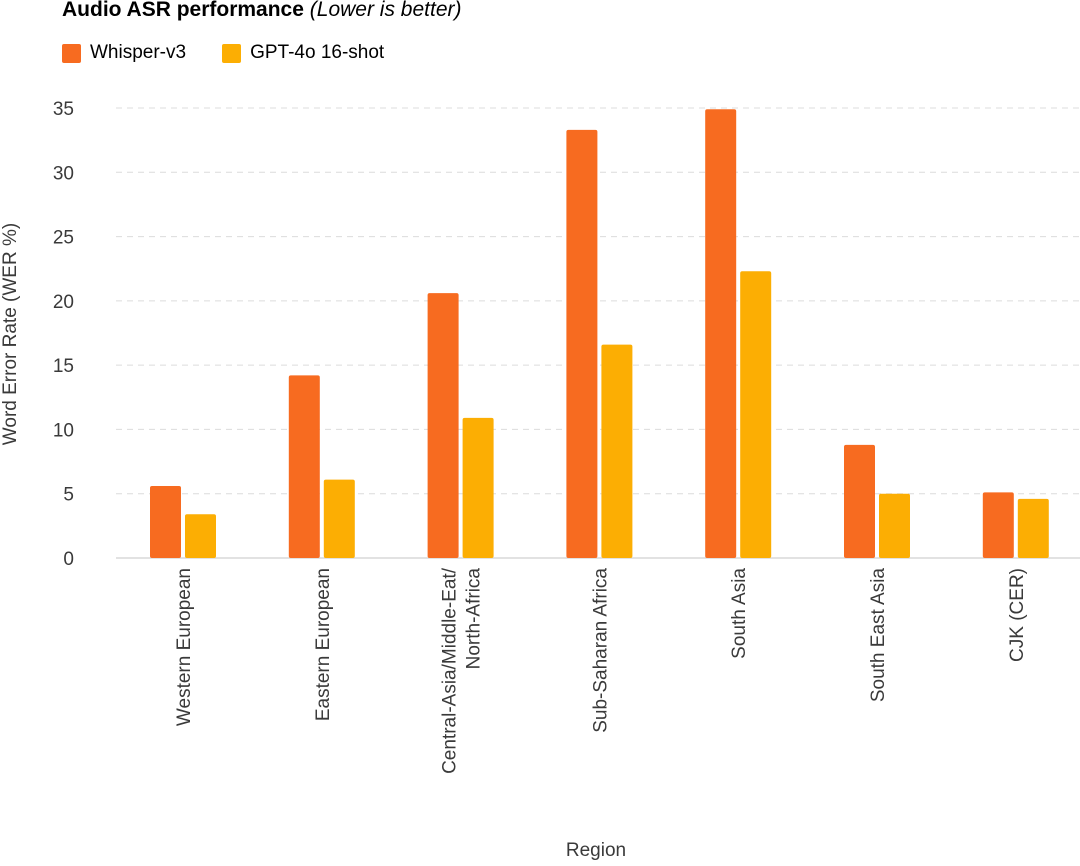  What do you see at coordinates (600, 650) in the screenshot?
I see `x-tick-label: Sub-Saharan Africa` at bounding box center [600, 650].